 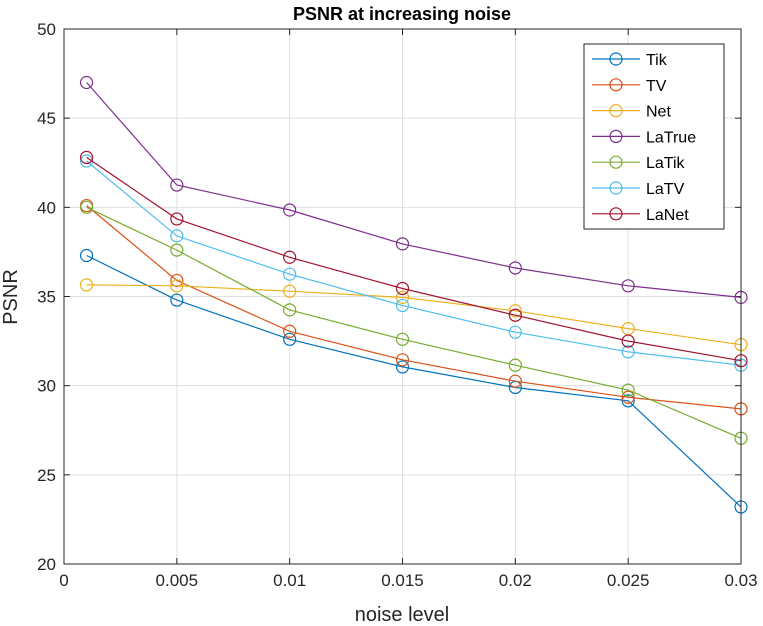 What do you see at coordinates (402, 14) in the screenshot?
I see `chart-title: PSNR at increasing noise` at bounding box center [402, 14].